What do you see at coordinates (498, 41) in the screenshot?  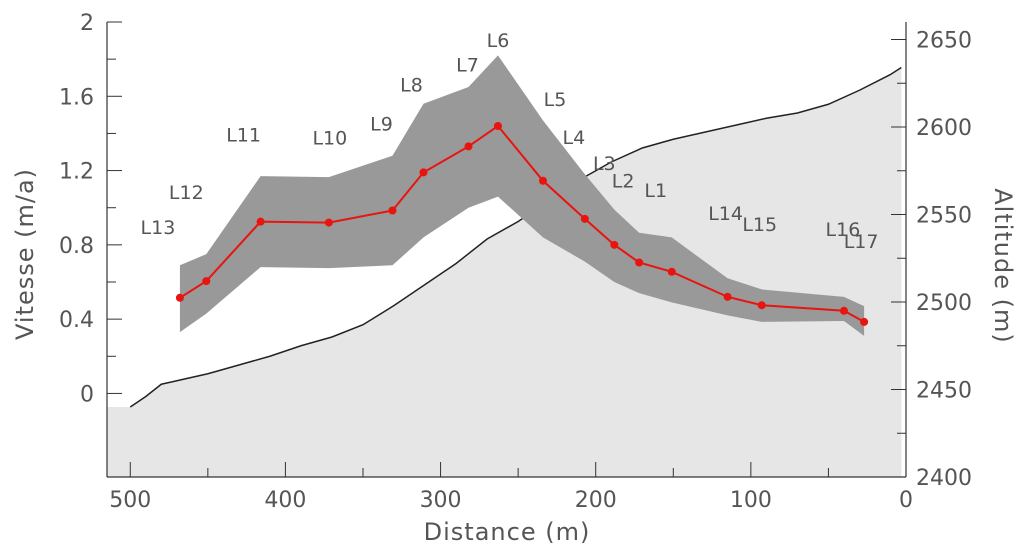 I see `point-label: L6` at bounding box center [498, 41].